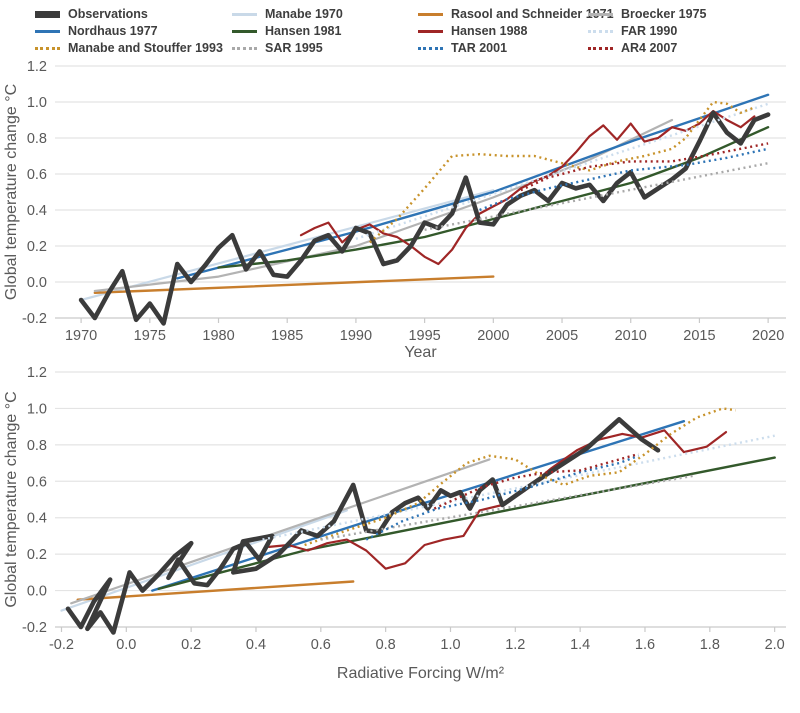  Describe the element at coordinates (47, 14) in the screenshot. I see `observations-line-swatch` at that location.